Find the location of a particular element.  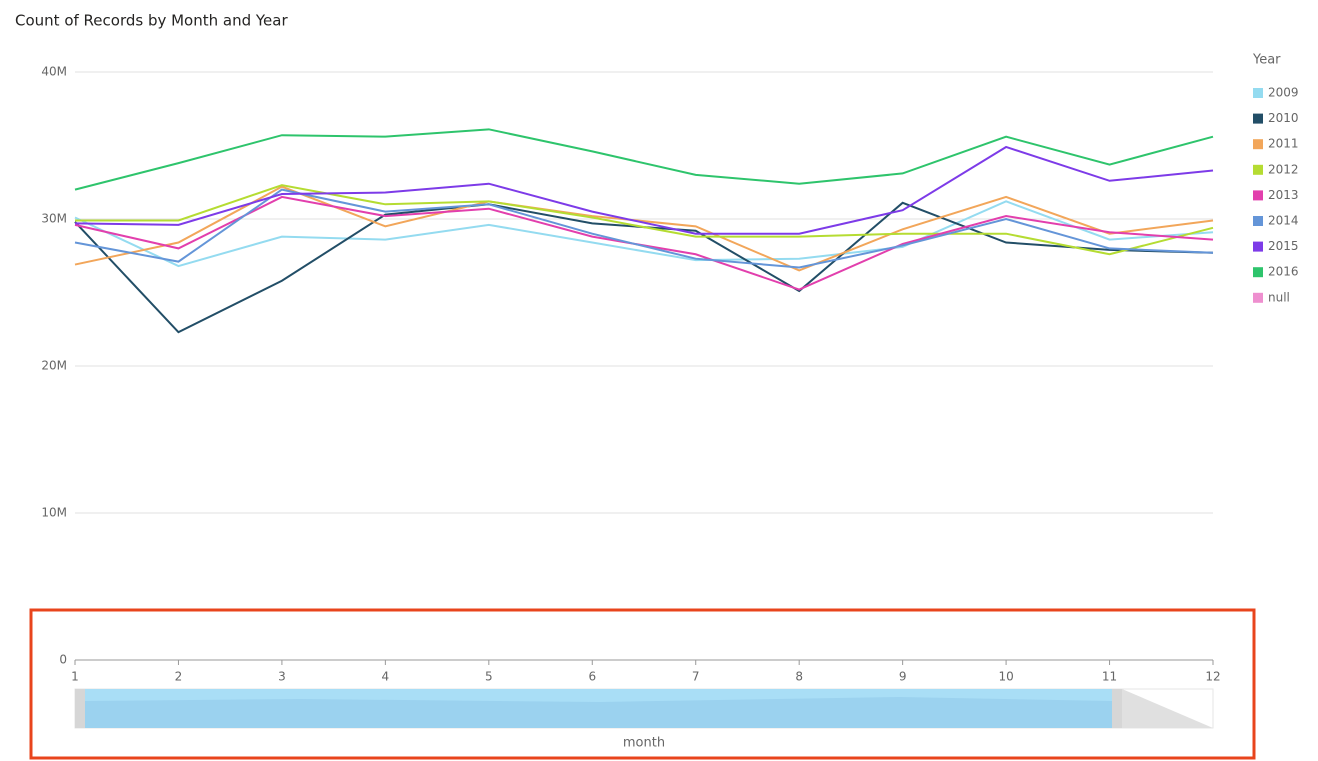

x-tick-label: 11 is located at coordinates (1109, 677).